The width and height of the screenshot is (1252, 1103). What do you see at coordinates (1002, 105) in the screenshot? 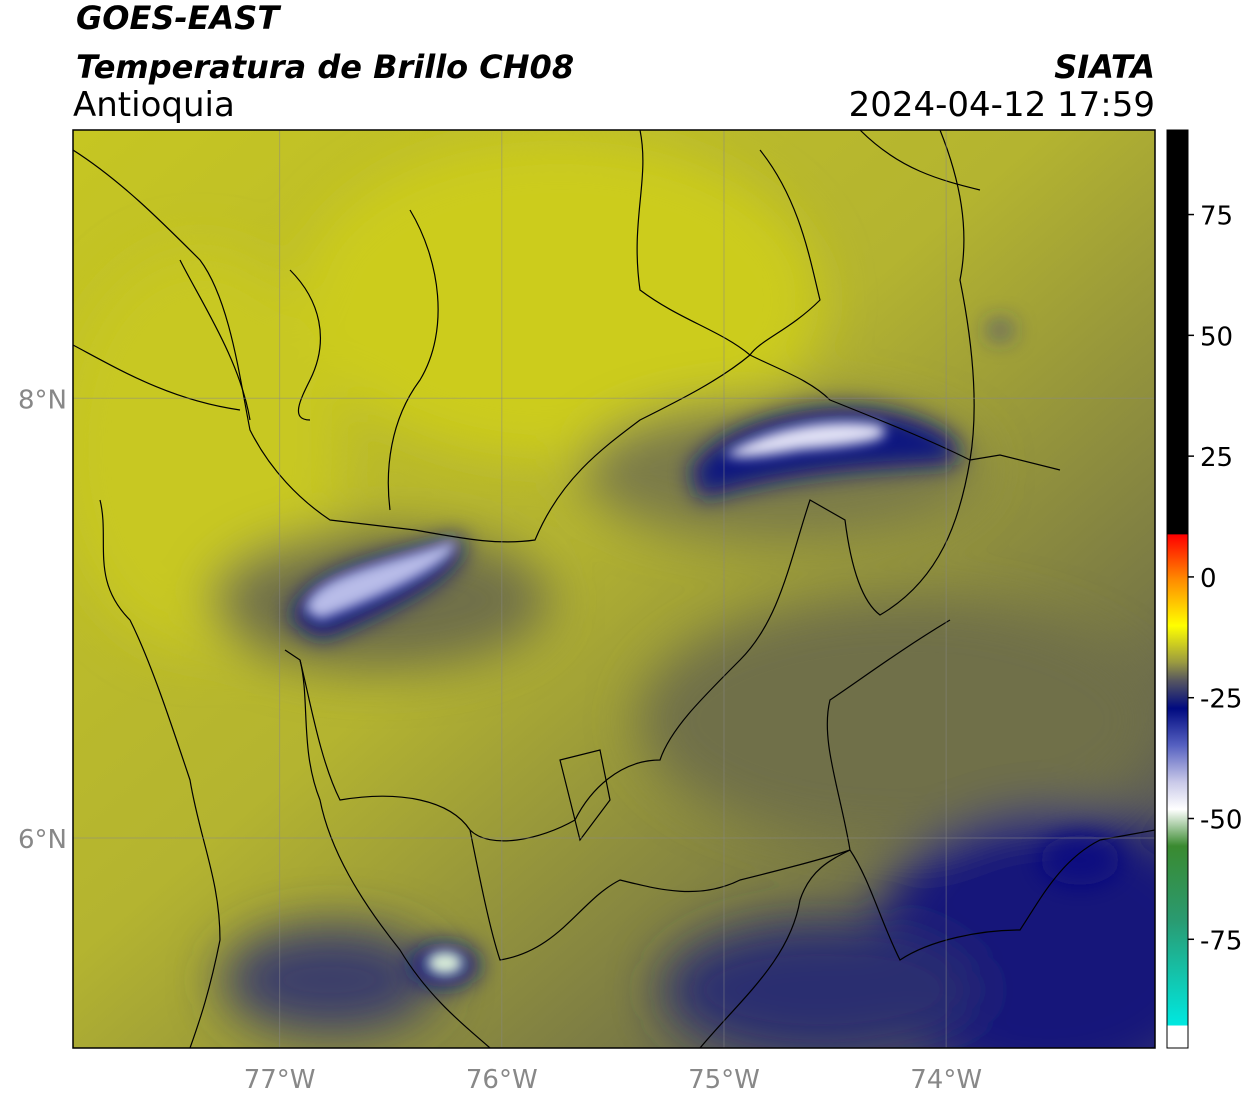
I see `datetime: 2024-04-12 17:59` at bounding box center [1002, 105].